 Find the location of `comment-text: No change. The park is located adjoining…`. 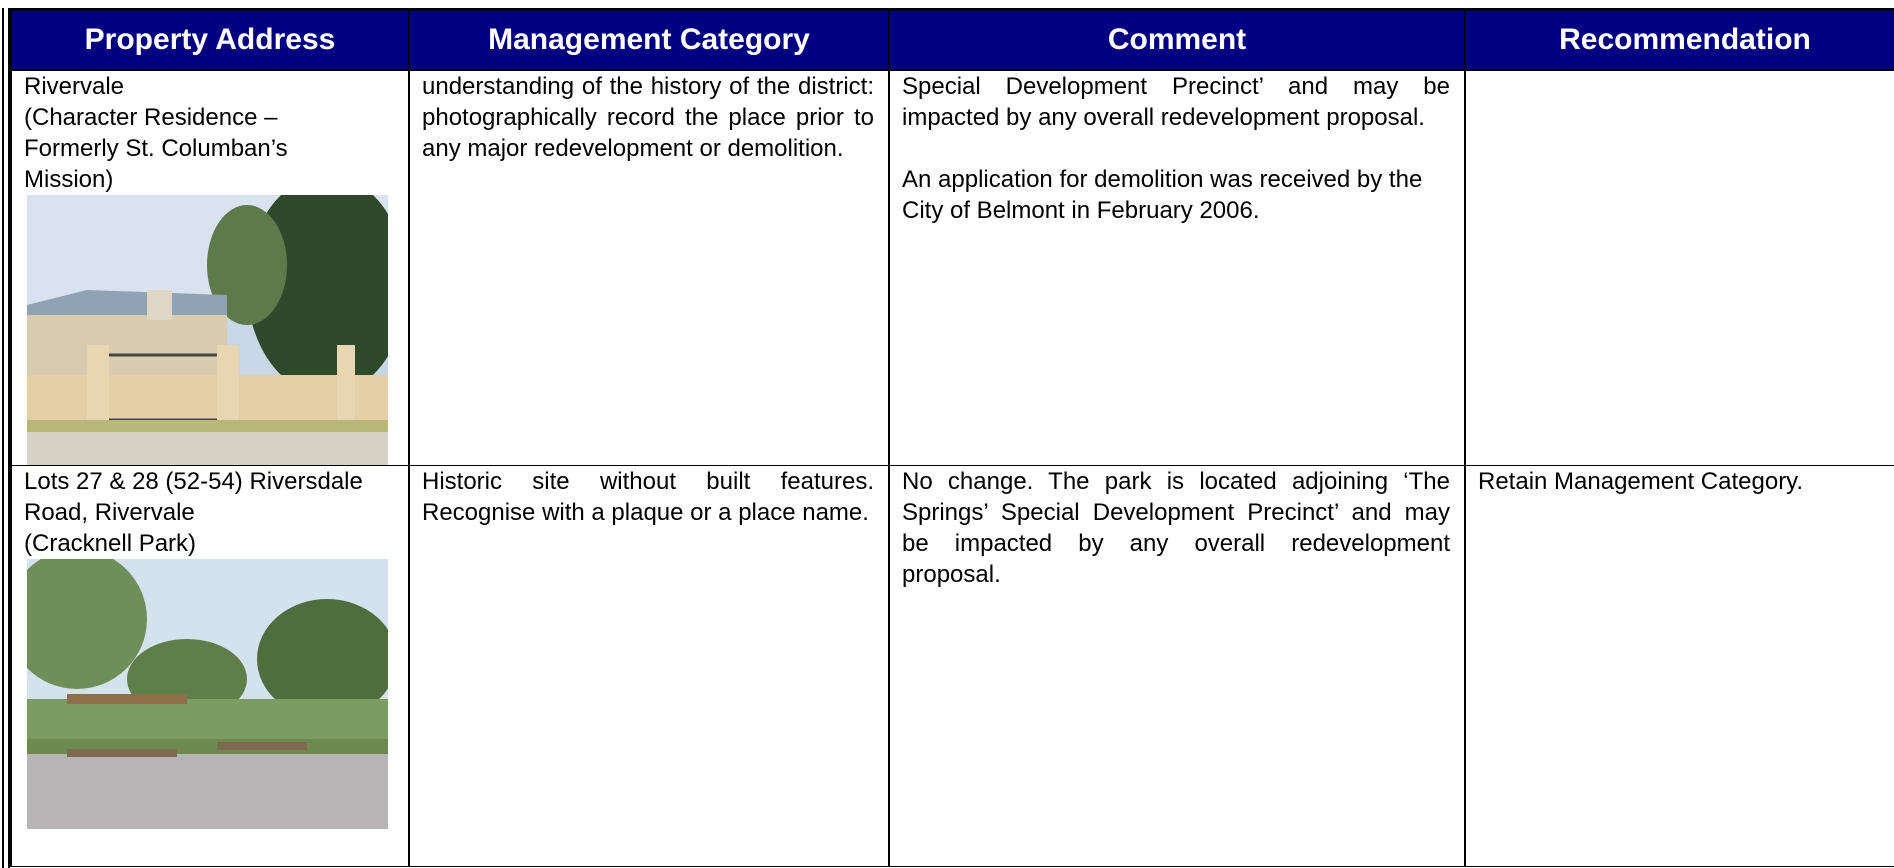

comment-text: No change. The park is located adjoining… is located at coordinates (1176, 528).